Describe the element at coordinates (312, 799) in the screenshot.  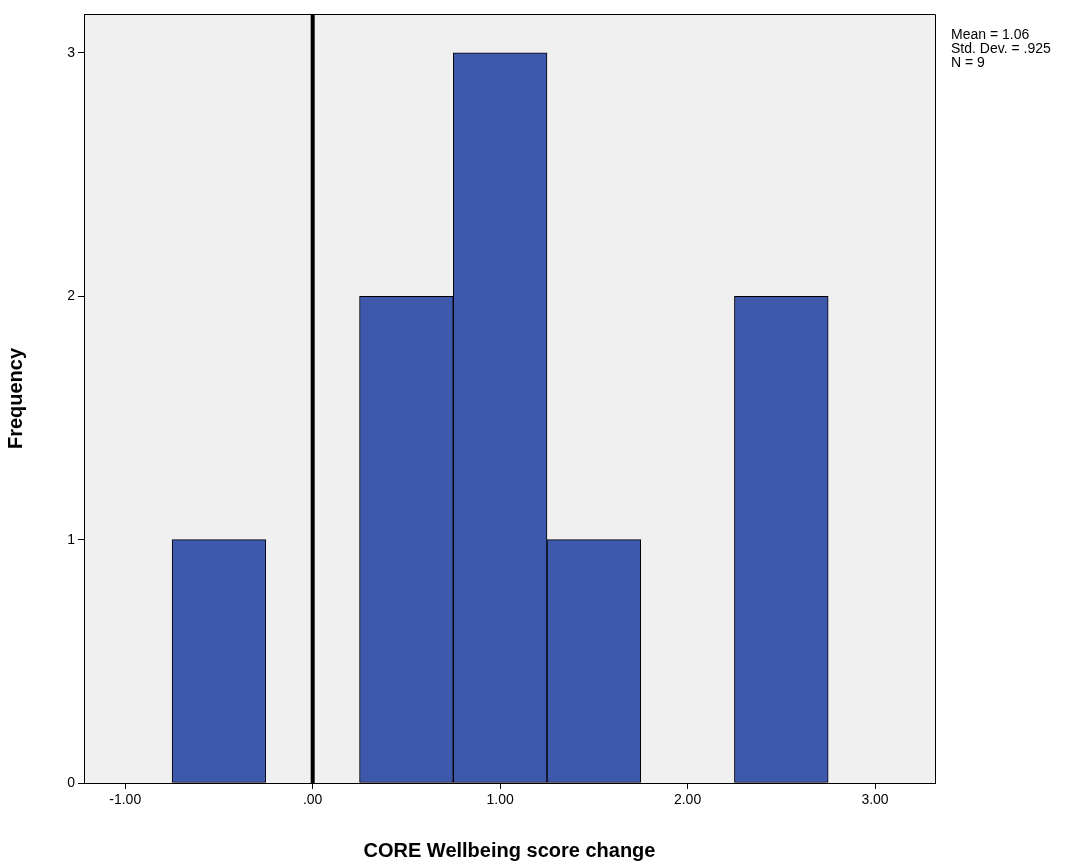
I see `x-tick-label: .00` at that location.